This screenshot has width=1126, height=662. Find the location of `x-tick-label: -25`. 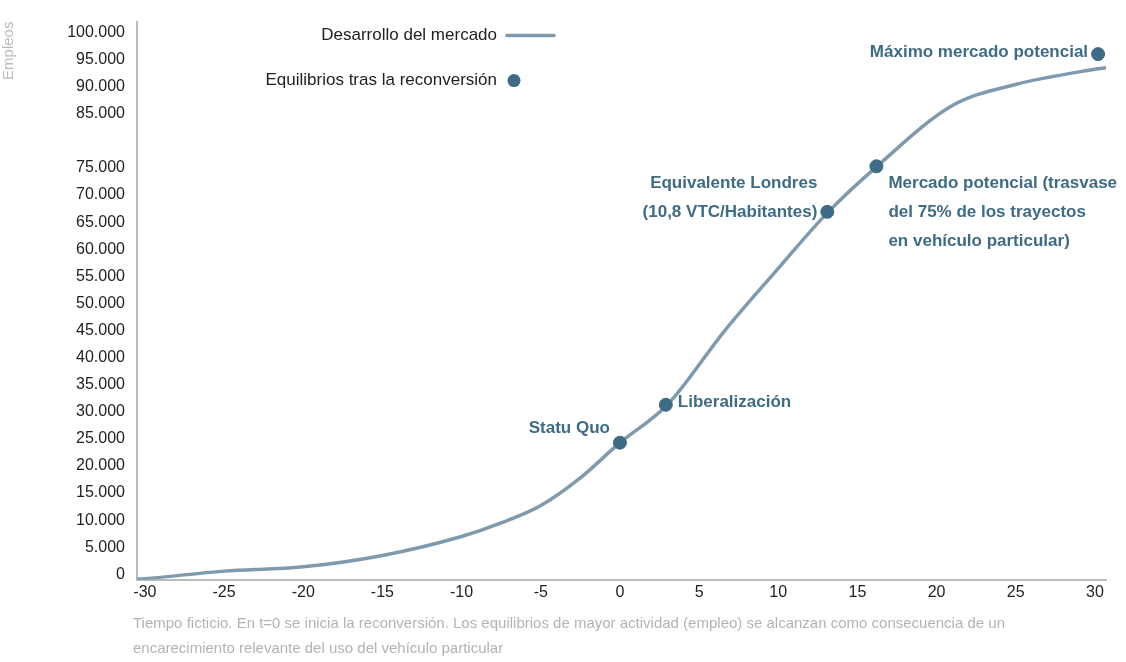

x-tick-label: -25 is located at coordinates (224, 591).